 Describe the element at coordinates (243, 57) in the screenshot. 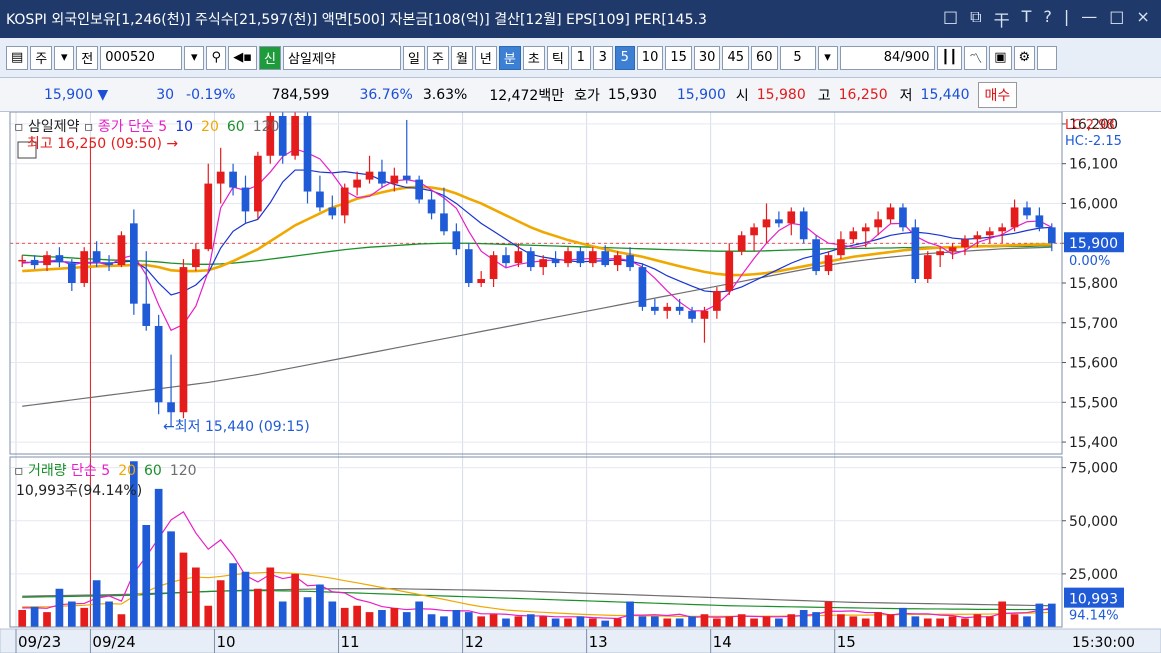

I see `sound-icon: ◀▪` at that location.